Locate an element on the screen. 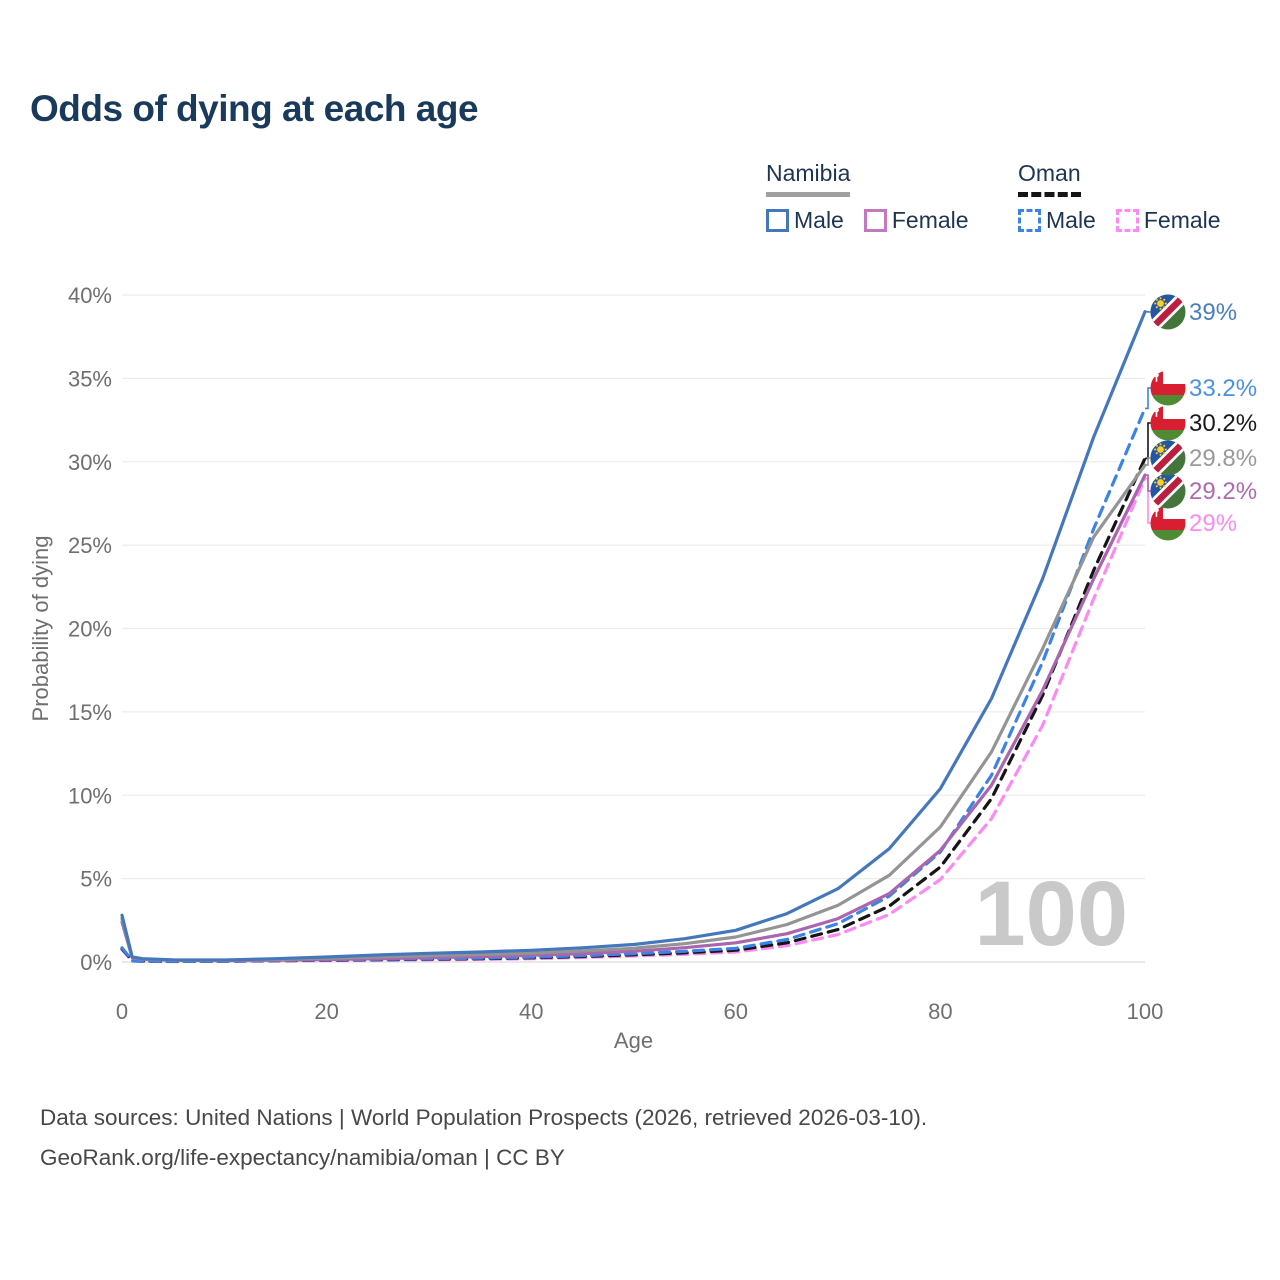  legend-items-oman: Male Female is located at coordinates (1129, 220).